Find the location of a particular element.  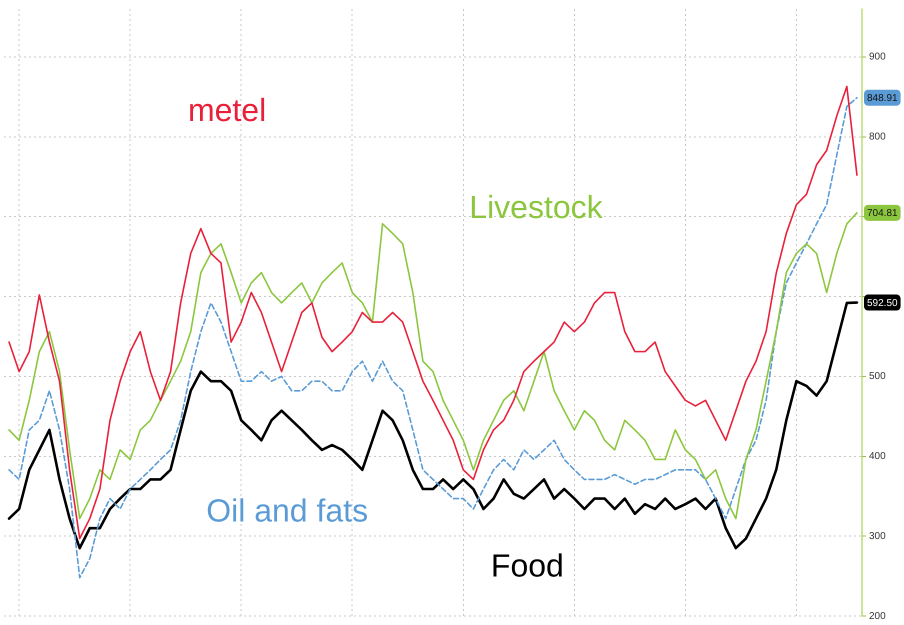

y-tick-label: 300 is located at coordinates (877, 536).